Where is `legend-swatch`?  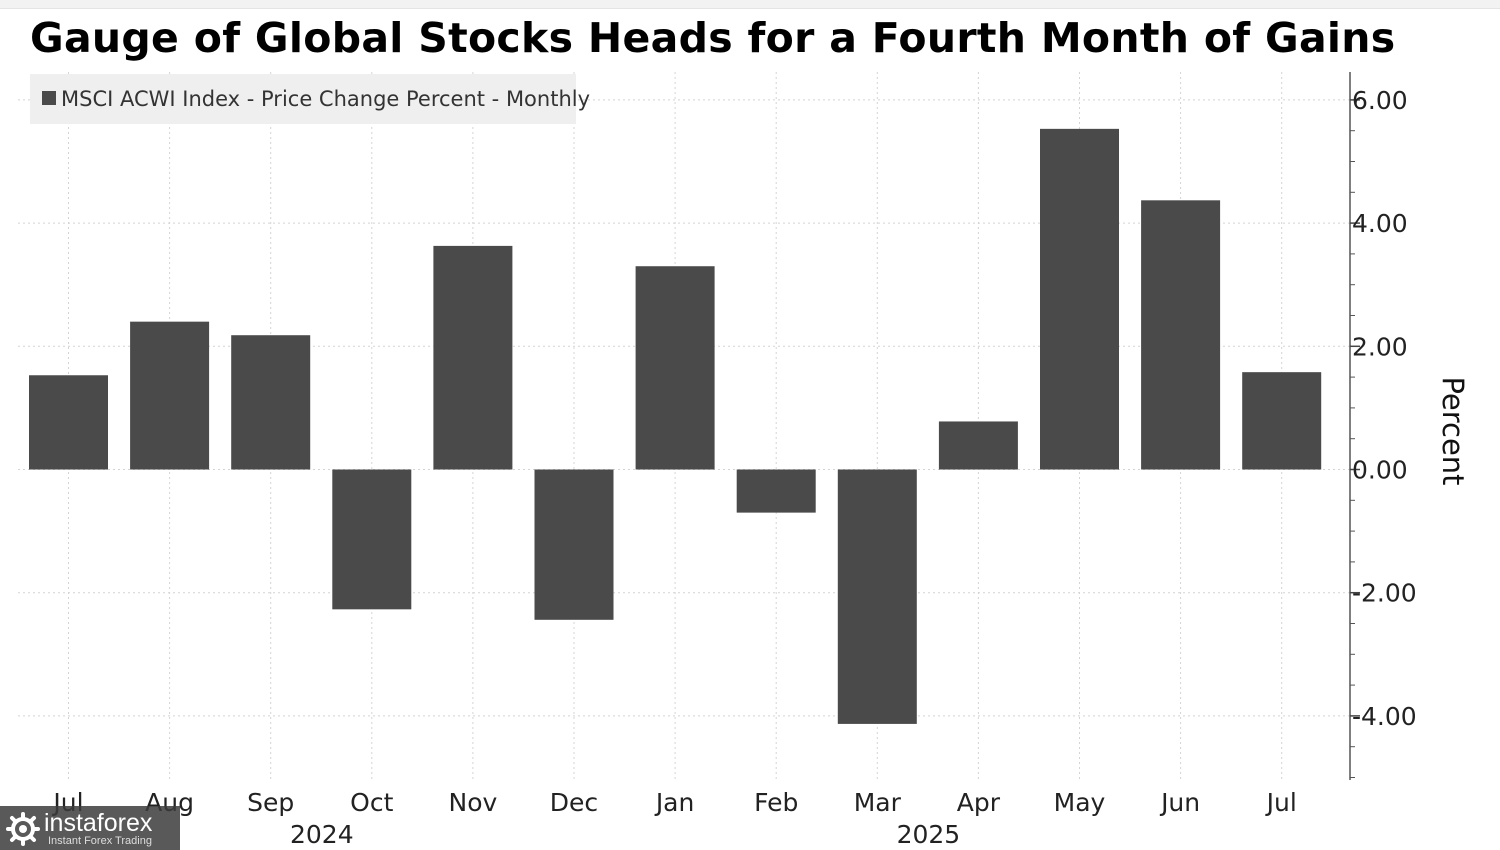
legend-swatch is located at coordinates (49, 98).